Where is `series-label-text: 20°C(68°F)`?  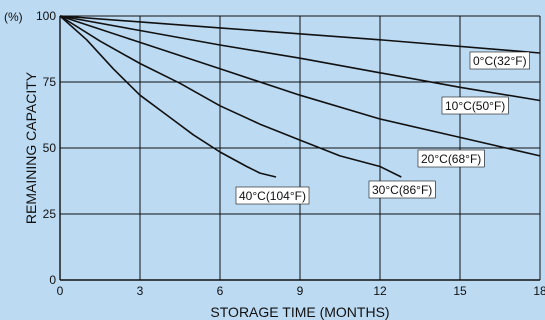 series-label-text: 20°C(68°F) is located at coordinates (451, 159).